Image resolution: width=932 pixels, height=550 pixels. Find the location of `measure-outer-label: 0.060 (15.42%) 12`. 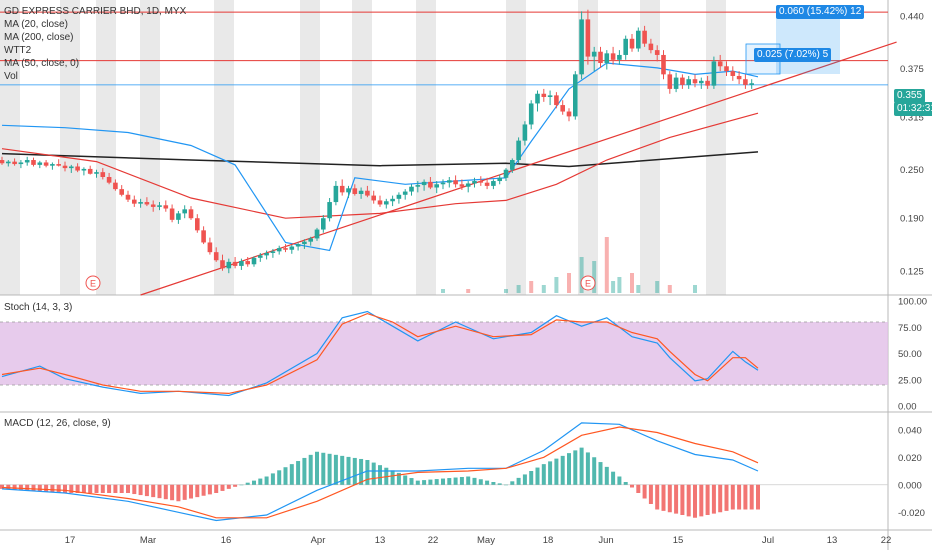

measure-outer-label: 0.060 (15.42%) 12 is located at coordinates (820, 12).